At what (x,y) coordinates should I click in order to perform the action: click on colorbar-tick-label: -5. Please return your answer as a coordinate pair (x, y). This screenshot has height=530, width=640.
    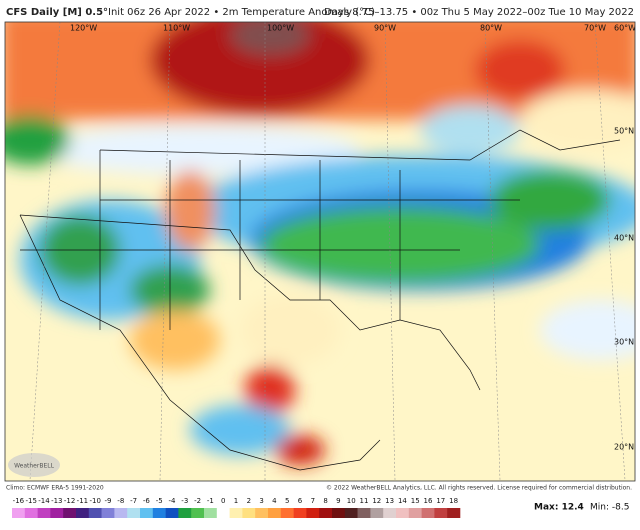
    Looking at the image, I should click on (159, 501).